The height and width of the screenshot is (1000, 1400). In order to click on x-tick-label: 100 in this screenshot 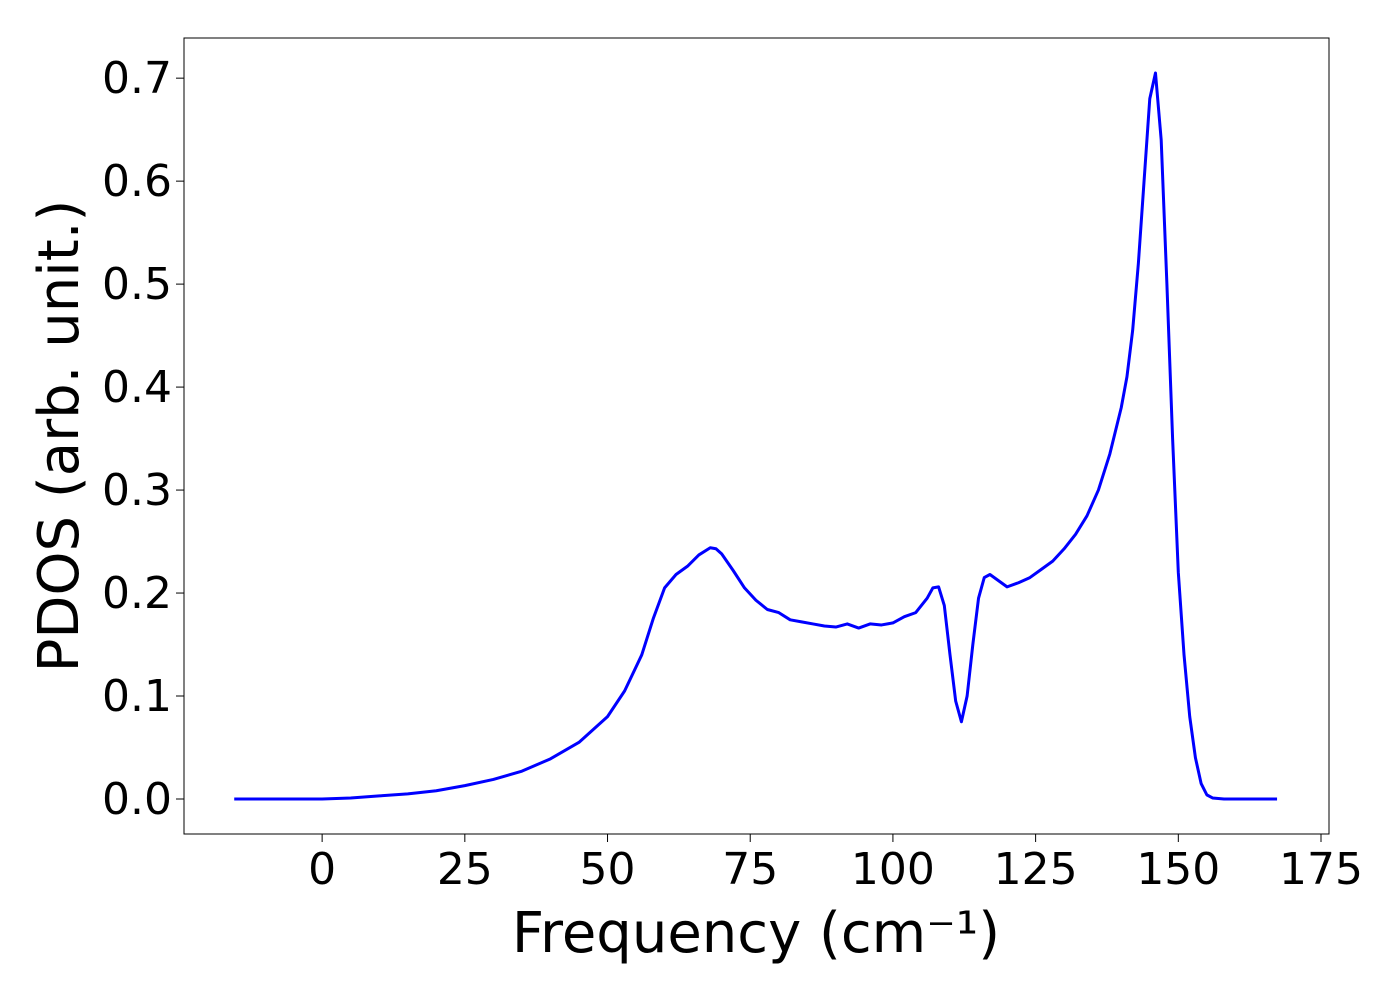, I will do `click(893, 869)`.